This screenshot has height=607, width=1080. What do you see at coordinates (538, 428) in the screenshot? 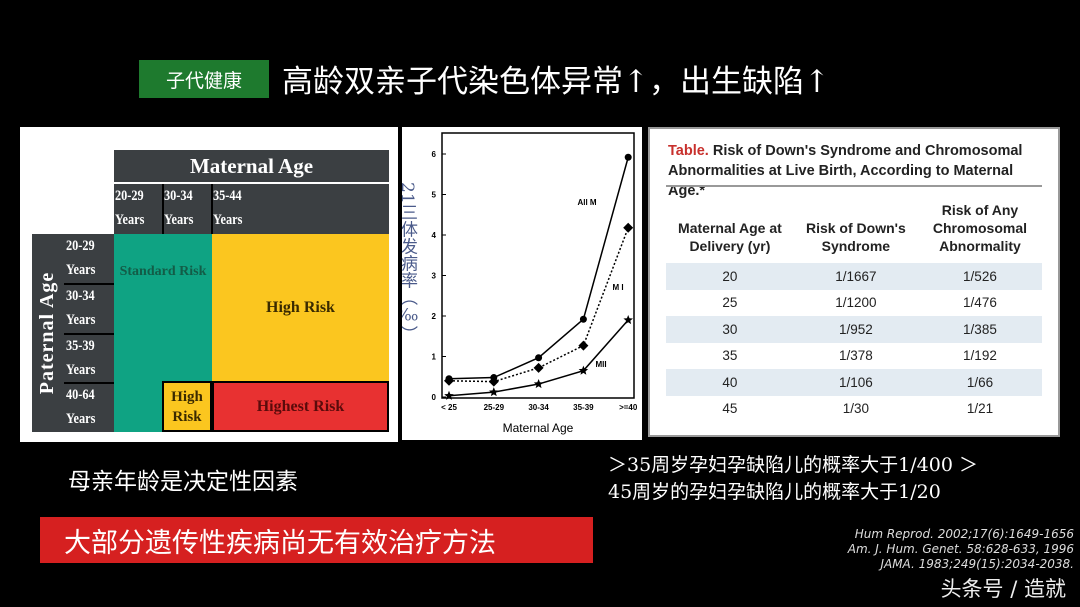
I see `x-axis-label: Maternal Age` at bounding box center [538, 428].